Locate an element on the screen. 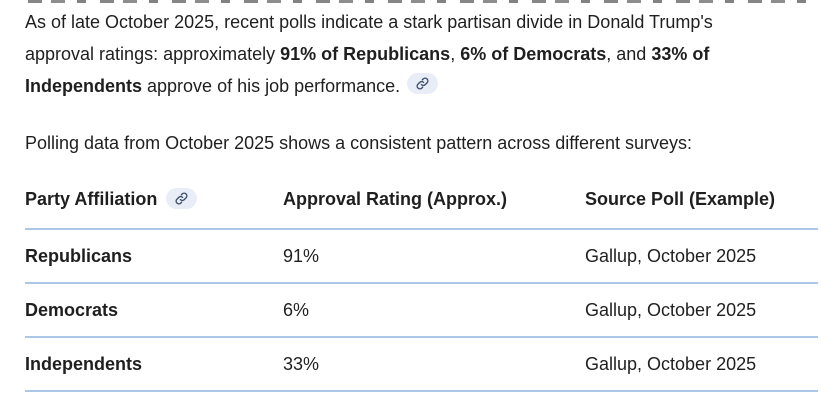  intro-text-segment: , and is located at coordinates (629, 54).